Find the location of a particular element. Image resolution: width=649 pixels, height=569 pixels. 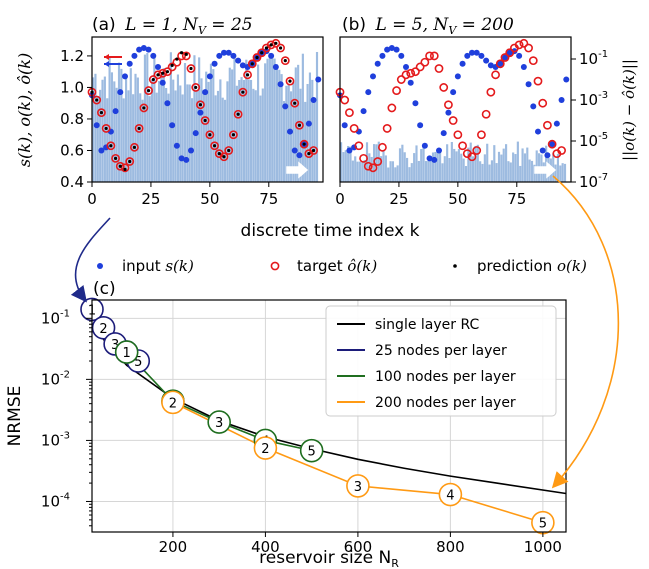

legend-label: 200 nodes per layer is located at coordinates (445, 403).